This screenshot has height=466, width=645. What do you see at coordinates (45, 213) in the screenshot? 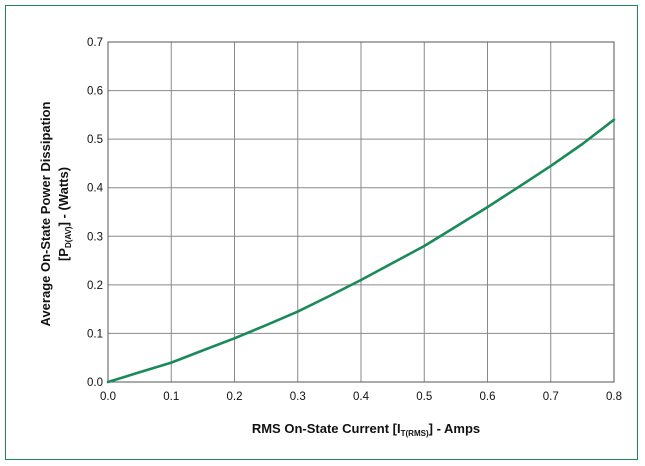
I see `y-axis-title-line1: Average On-State Power Dissipation` at bounding box center [45, 213].